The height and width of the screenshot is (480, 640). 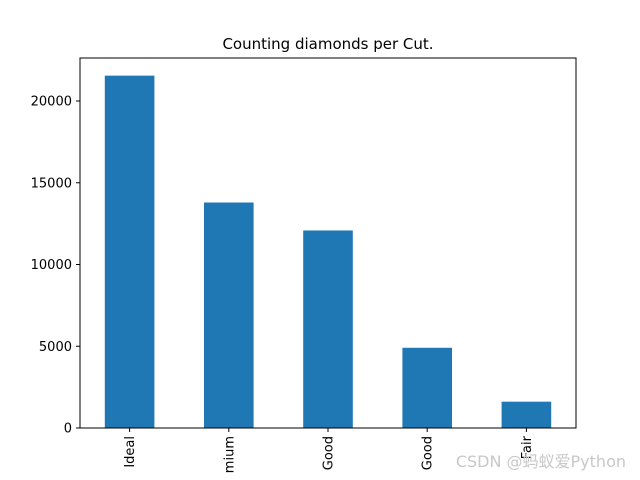 What do you see at coordinates (129, 251) in the screenshot?
I see `bar-ideal` at bounding box center [129, 251].